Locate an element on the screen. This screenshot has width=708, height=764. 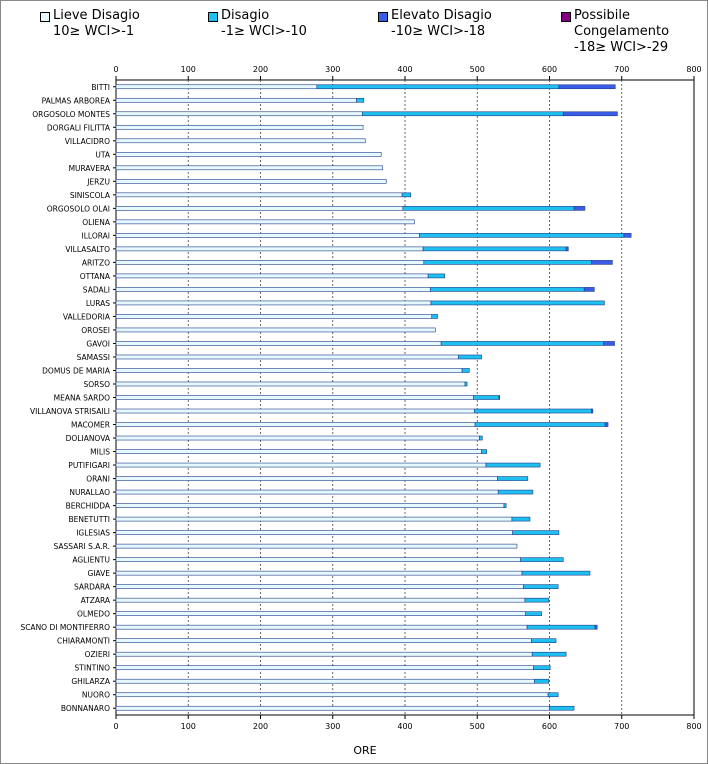
category-label: LURAS is located at coordinates (98, 303).